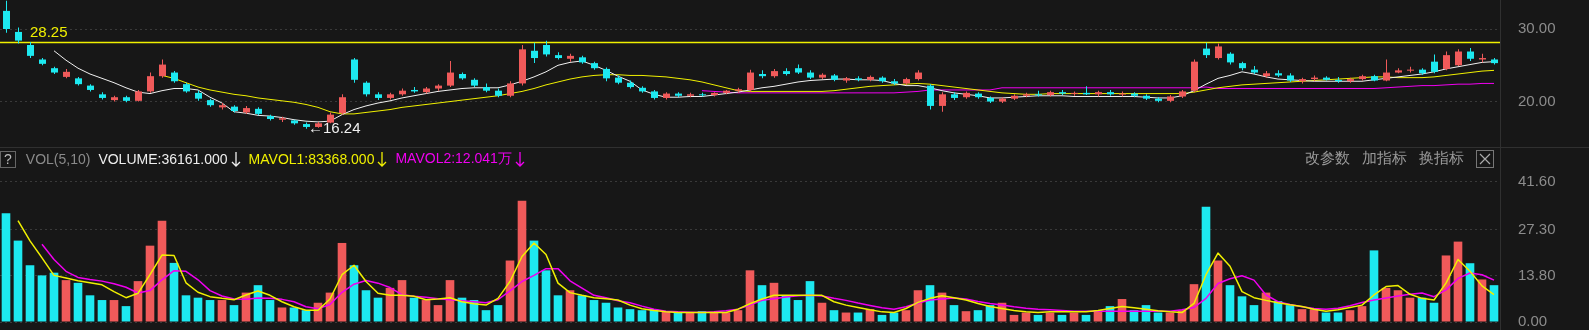 The image size is (1589, 330). What do you see at coordinates (1537, 100) in the screenshot?
I see `y-tick-label: 20.00` at bounding box center [1537, 100].